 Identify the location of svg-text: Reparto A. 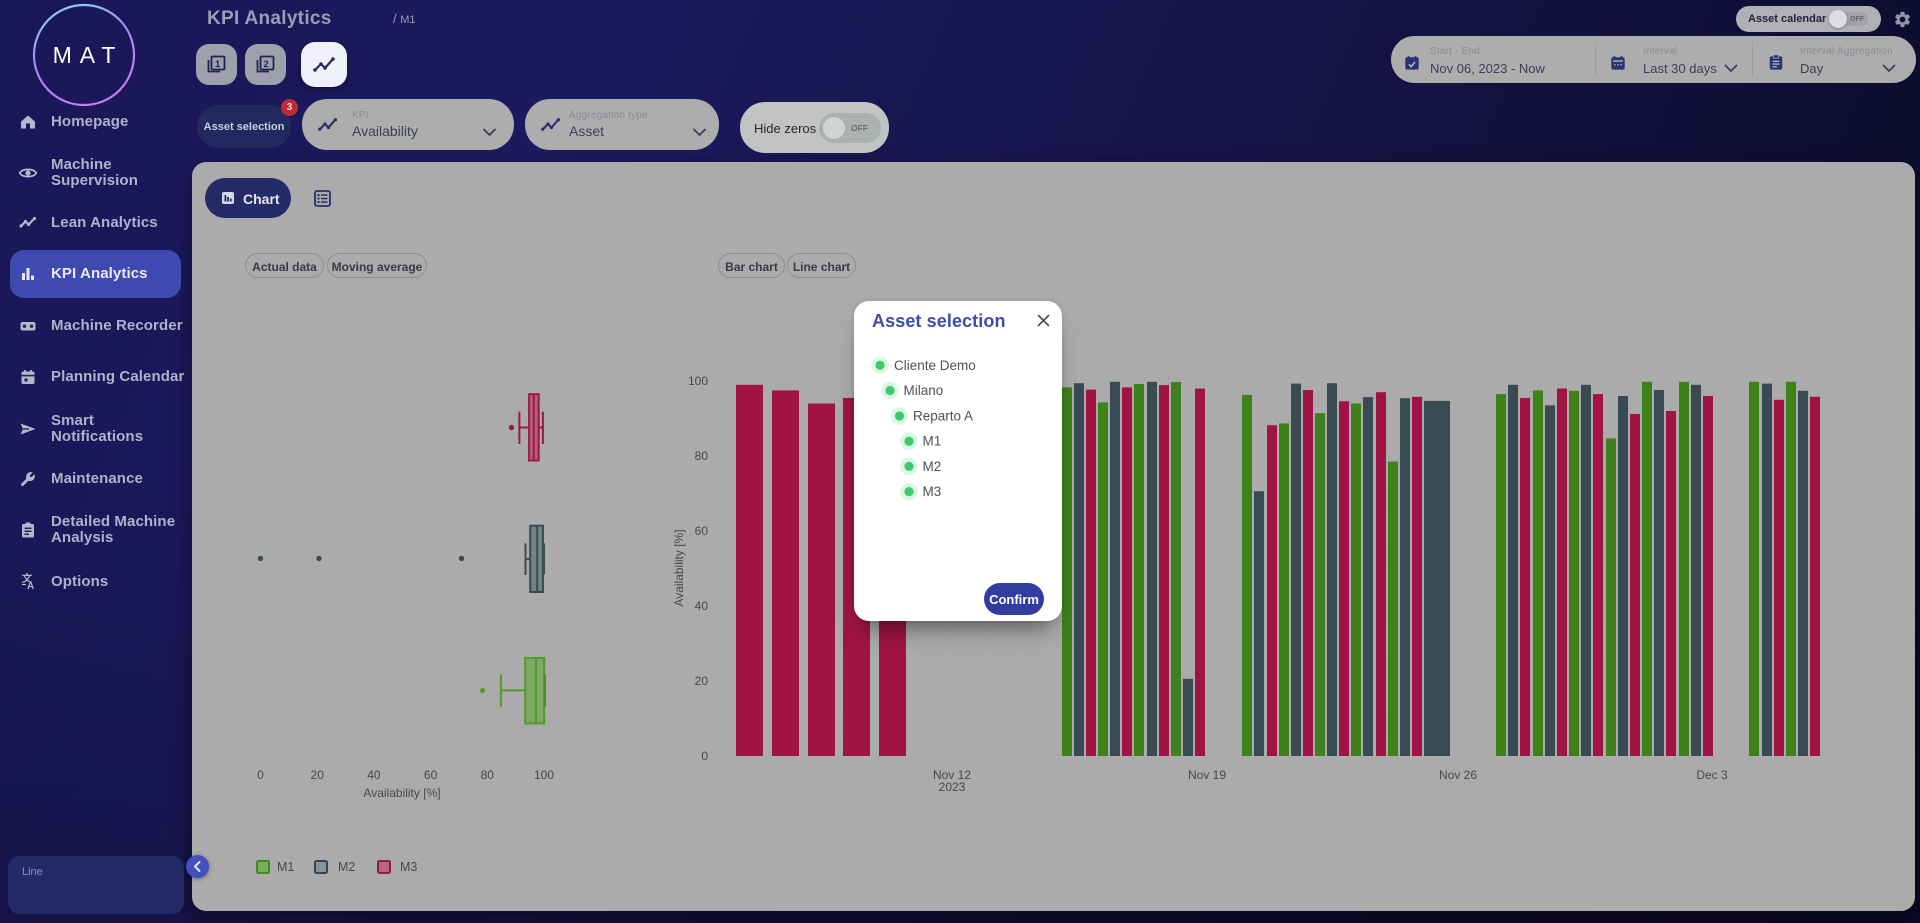
(943, 416).